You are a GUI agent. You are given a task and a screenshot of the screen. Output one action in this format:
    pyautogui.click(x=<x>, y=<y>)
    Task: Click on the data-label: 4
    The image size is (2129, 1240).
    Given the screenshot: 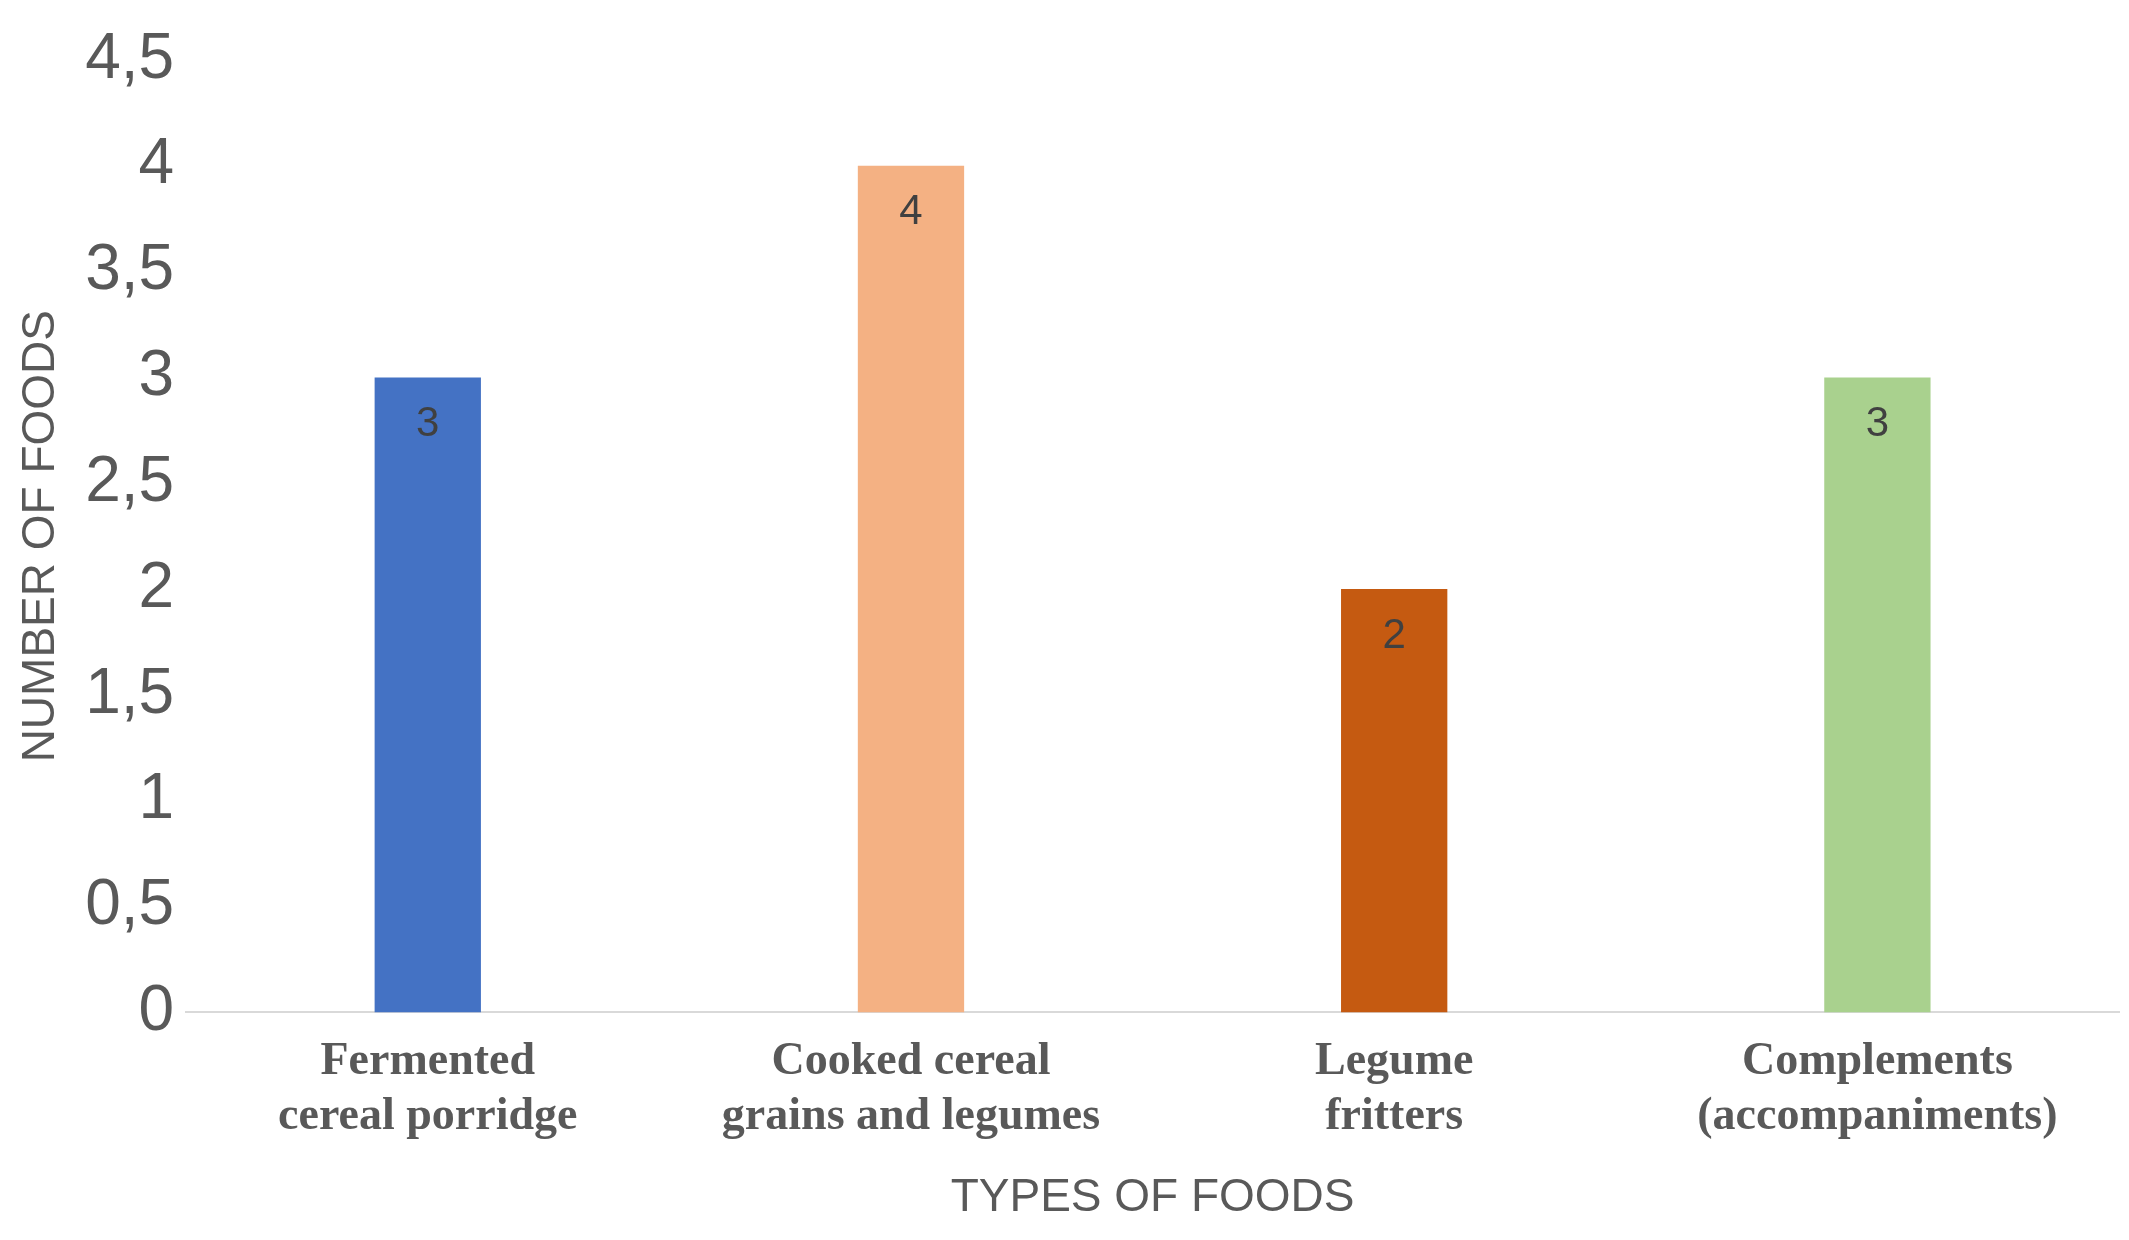 What is the action you would take?
    pyautogui.click(x=911, y=210)
    